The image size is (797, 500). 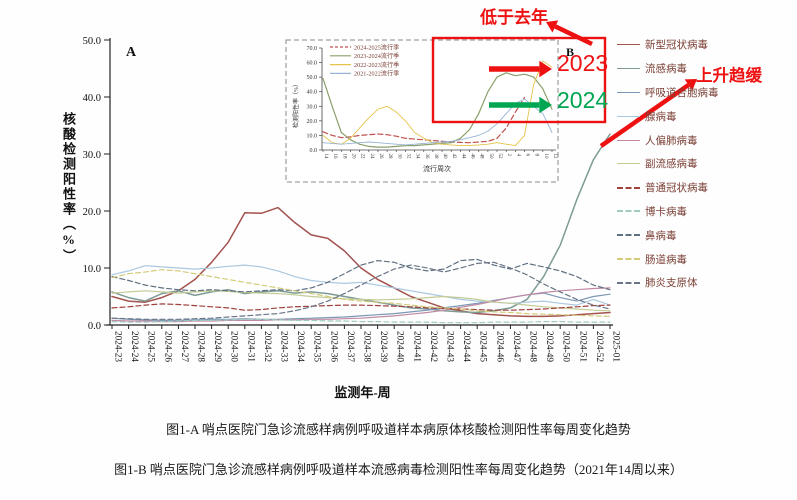 What do you see at coordinates (151, 346) in the screenshot?
I see `main-x-tick-label: 2024-25` at bounding box center [151, 346].